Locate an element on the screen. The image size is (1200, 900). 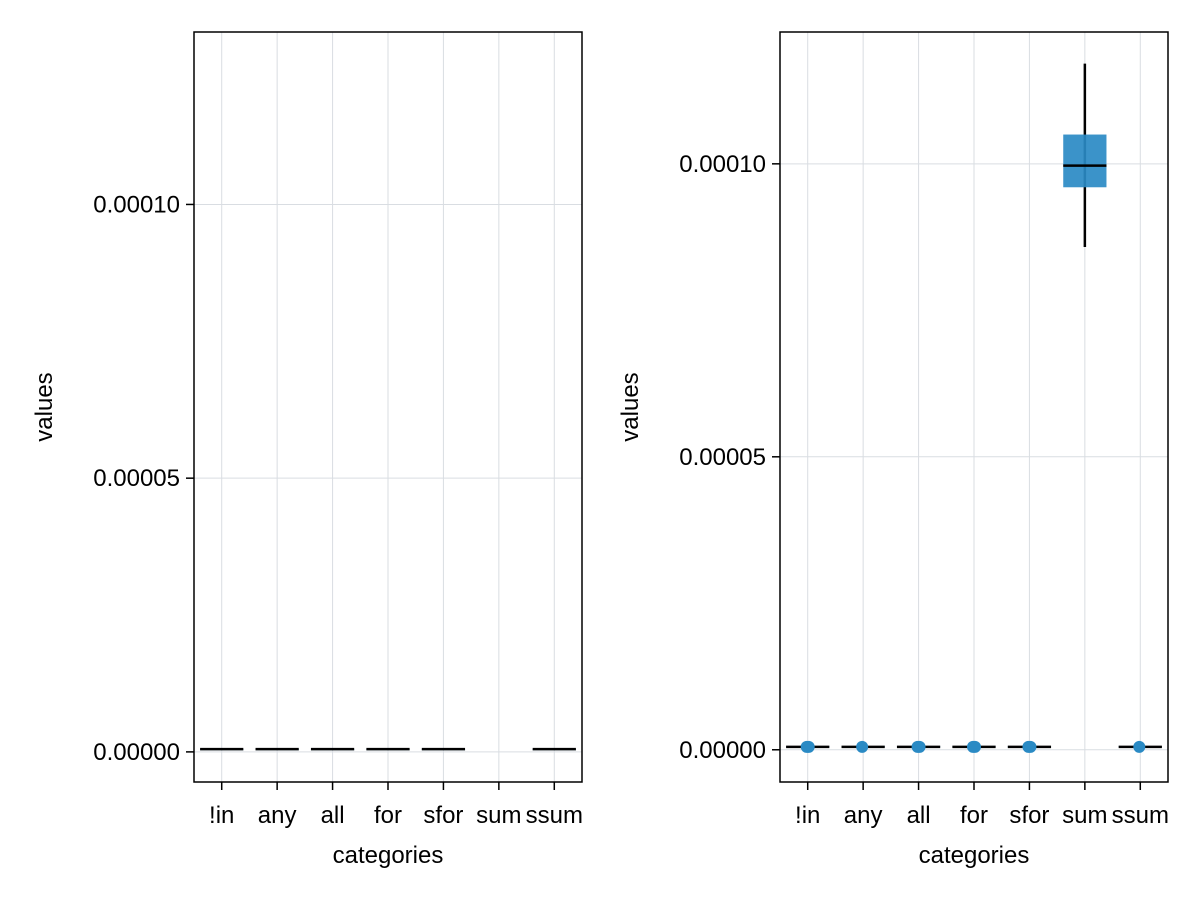
box-sum is located at coordinates (1085, 155).